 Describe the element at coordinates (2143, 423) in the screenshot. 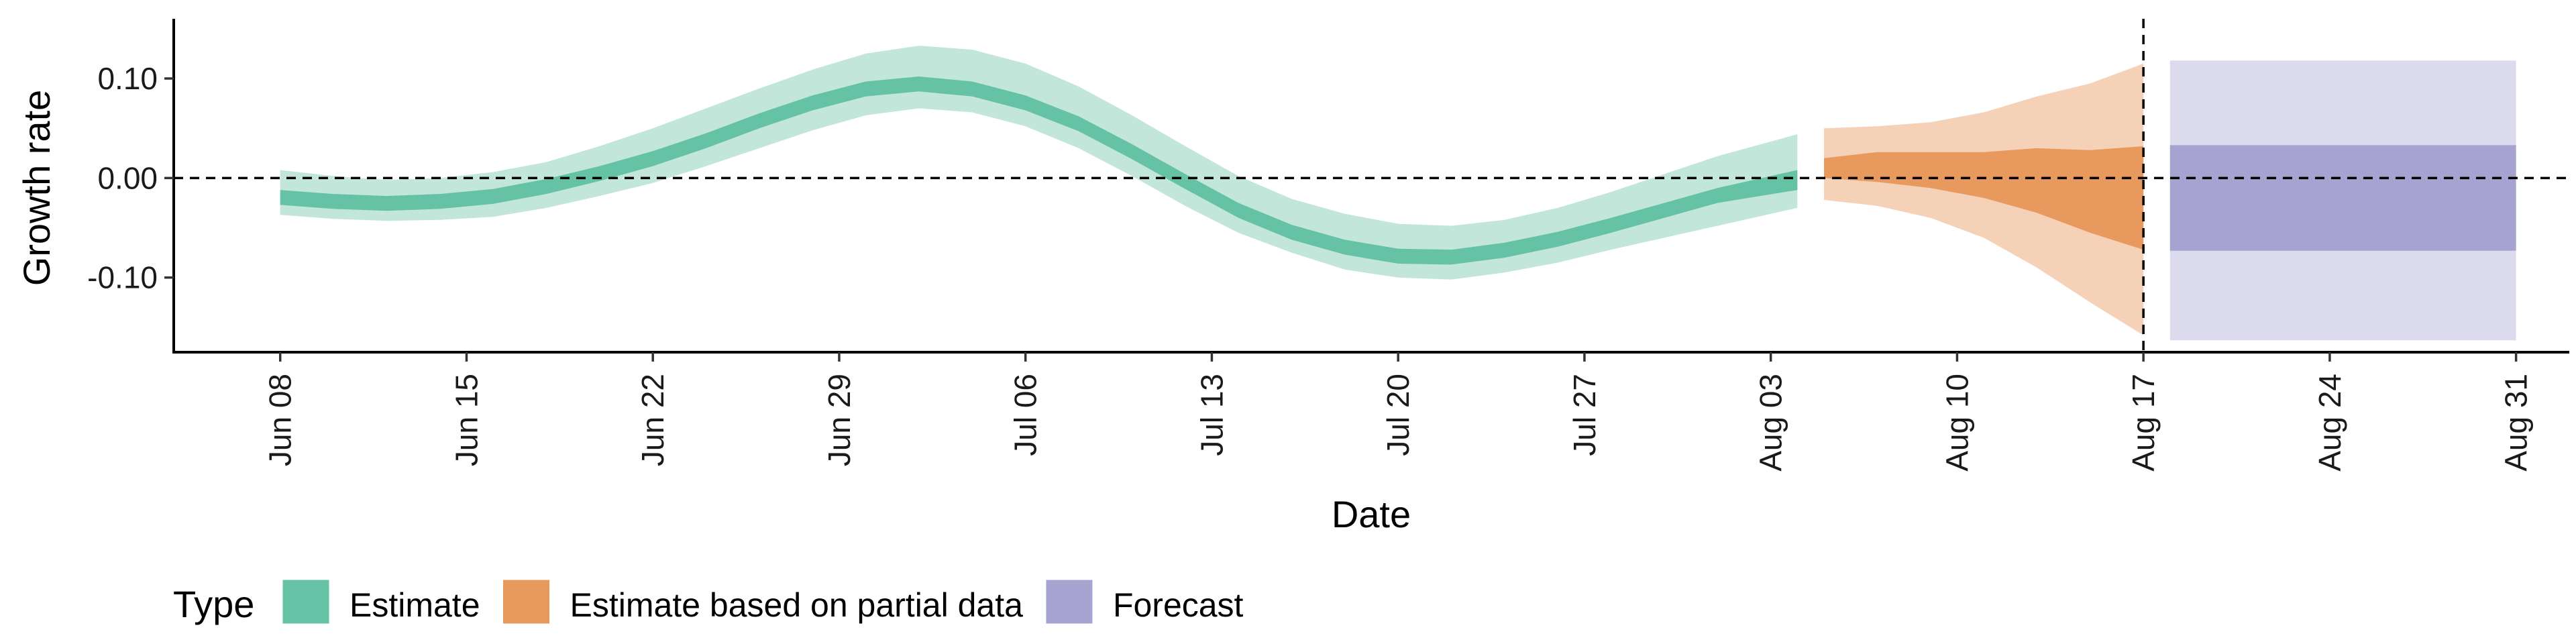

I see `x-tick-label: Aug 17` at that location.